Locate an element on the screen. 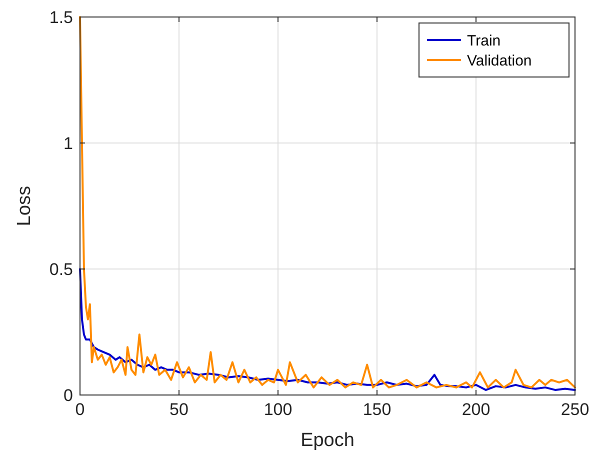 The image size is (606, 460). legend-label: Train is located at coordinates (484, 41).